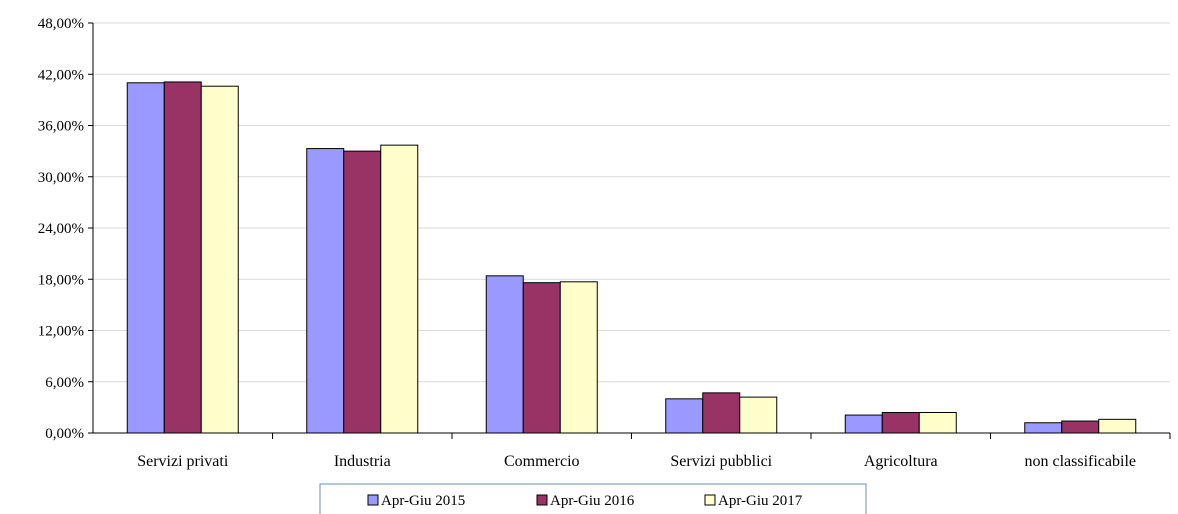 Image resolution: width=1178 pixels, height=514 pixels. Describe the element at coordinates (1080, 461) in the screenshot. I see `x-tick-label: non classificabile` at that location.